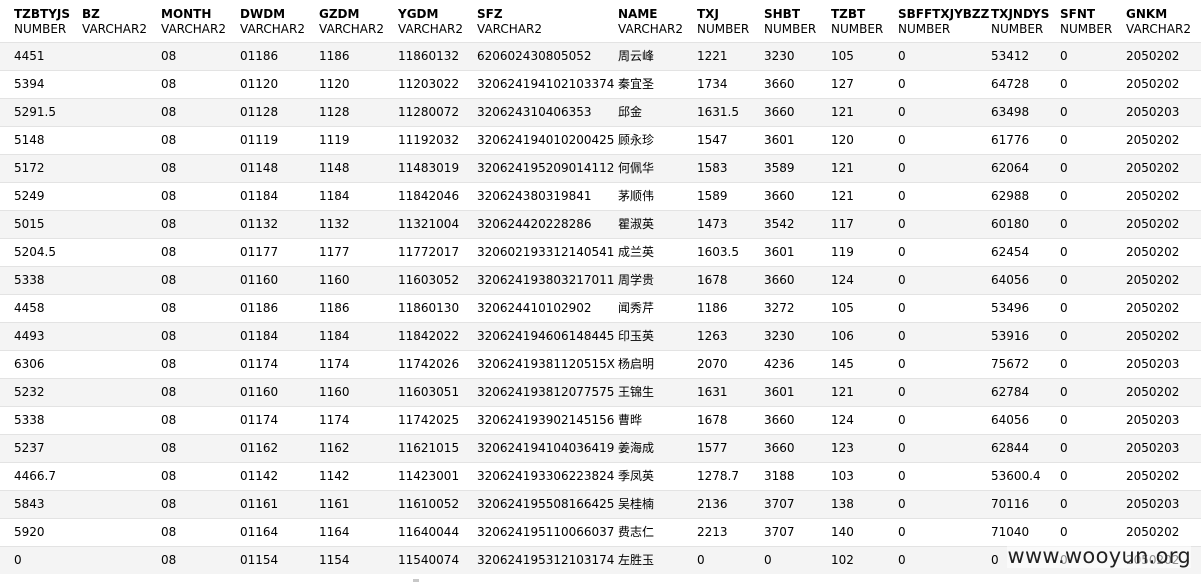 This screenshot has width=1201, height=582. Describe the element at coordinates (864, 336) in the screenshot. I see `cell-tzbt: 106` at that location.